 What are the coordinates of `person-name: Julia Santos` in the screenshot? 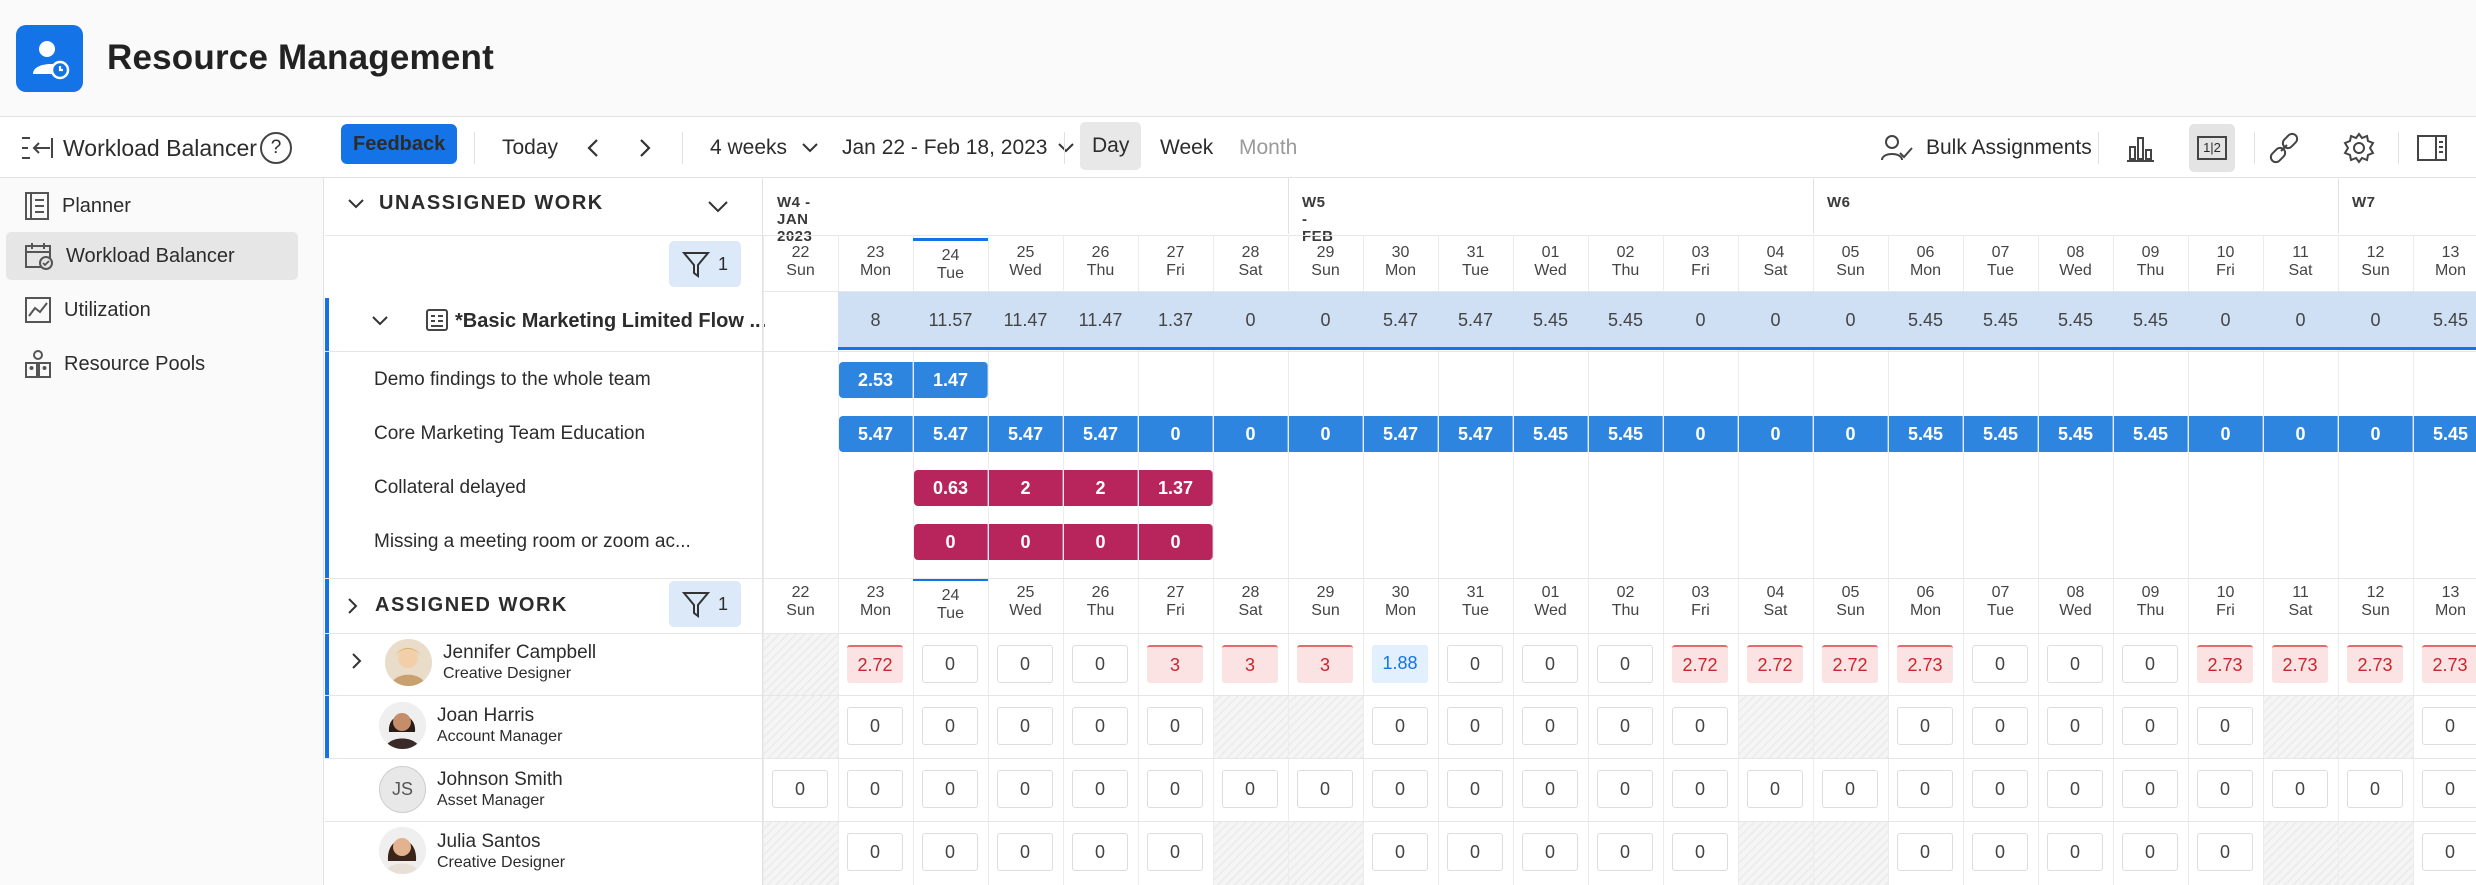 It's located at (489, 841).